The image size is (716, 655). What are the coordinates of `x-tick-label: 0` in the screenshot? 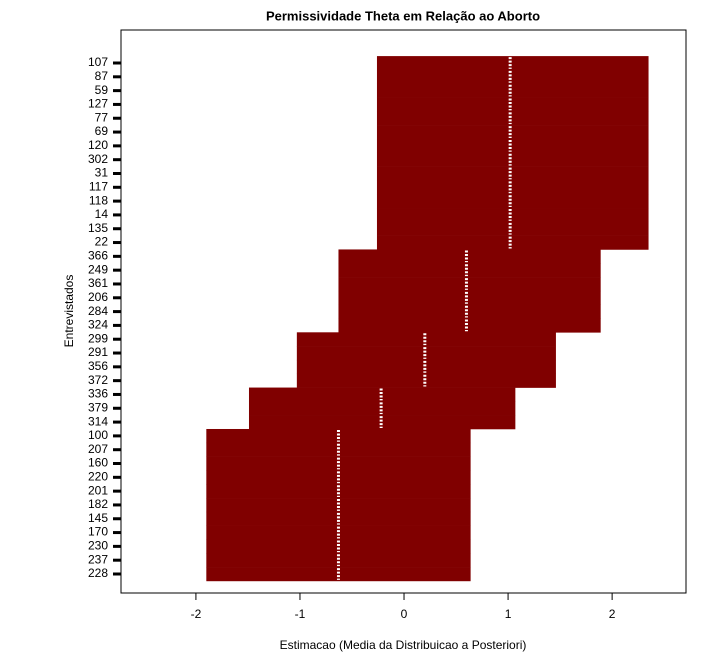 It's located at (404, 614).